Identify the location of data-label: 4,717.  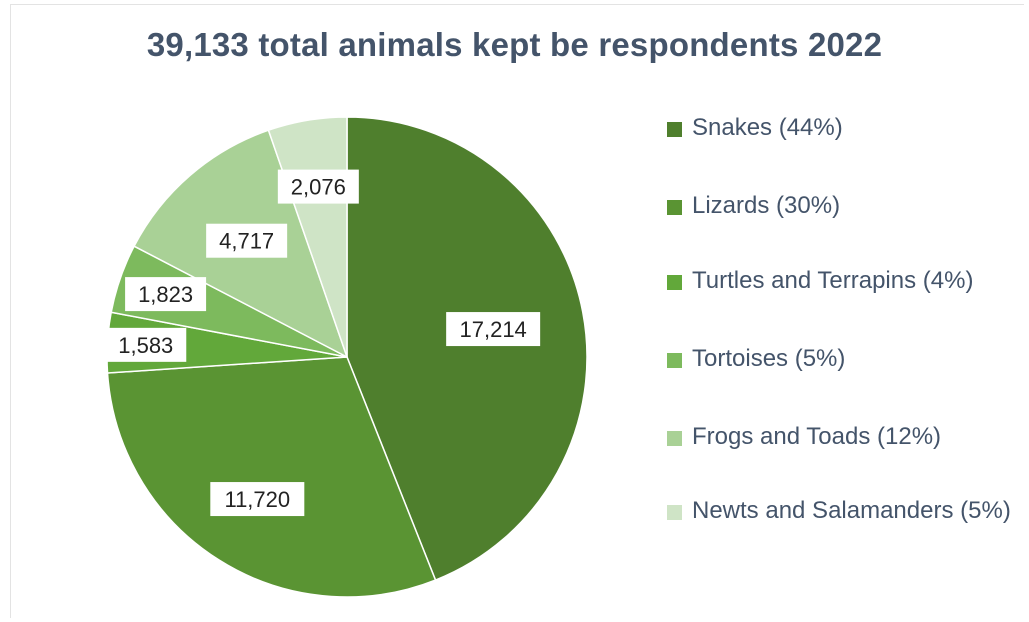
(247, 240).